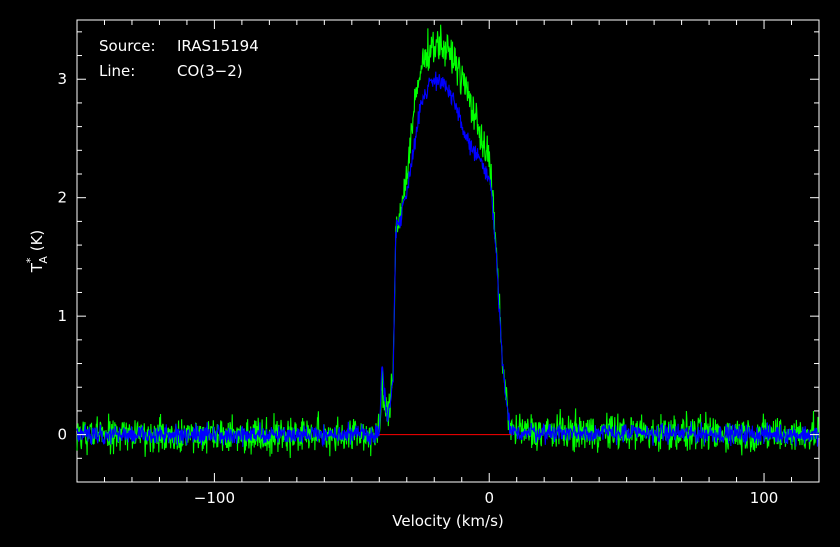 The image size is (840, 547). Describe the element at coordinates (447, 521) in the screenshot. I see `x-axis-title: Velocity (km/s)` at that location.